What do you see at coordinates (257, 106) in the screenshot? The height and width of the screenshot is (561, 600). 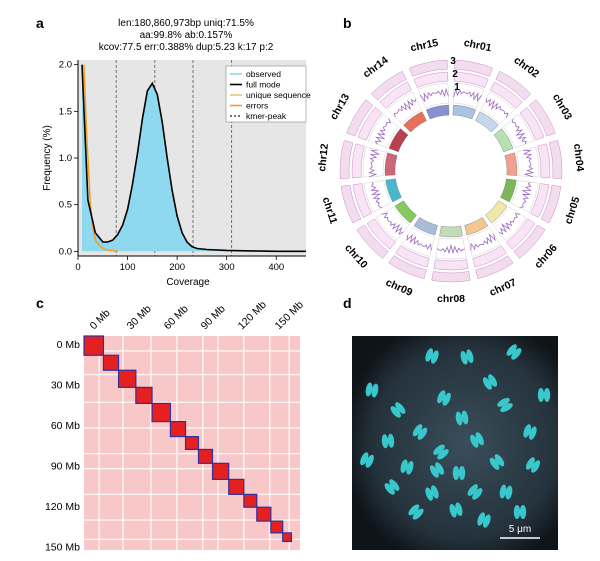 I see `legend-entry: errors` at bounding box center [257, 106].